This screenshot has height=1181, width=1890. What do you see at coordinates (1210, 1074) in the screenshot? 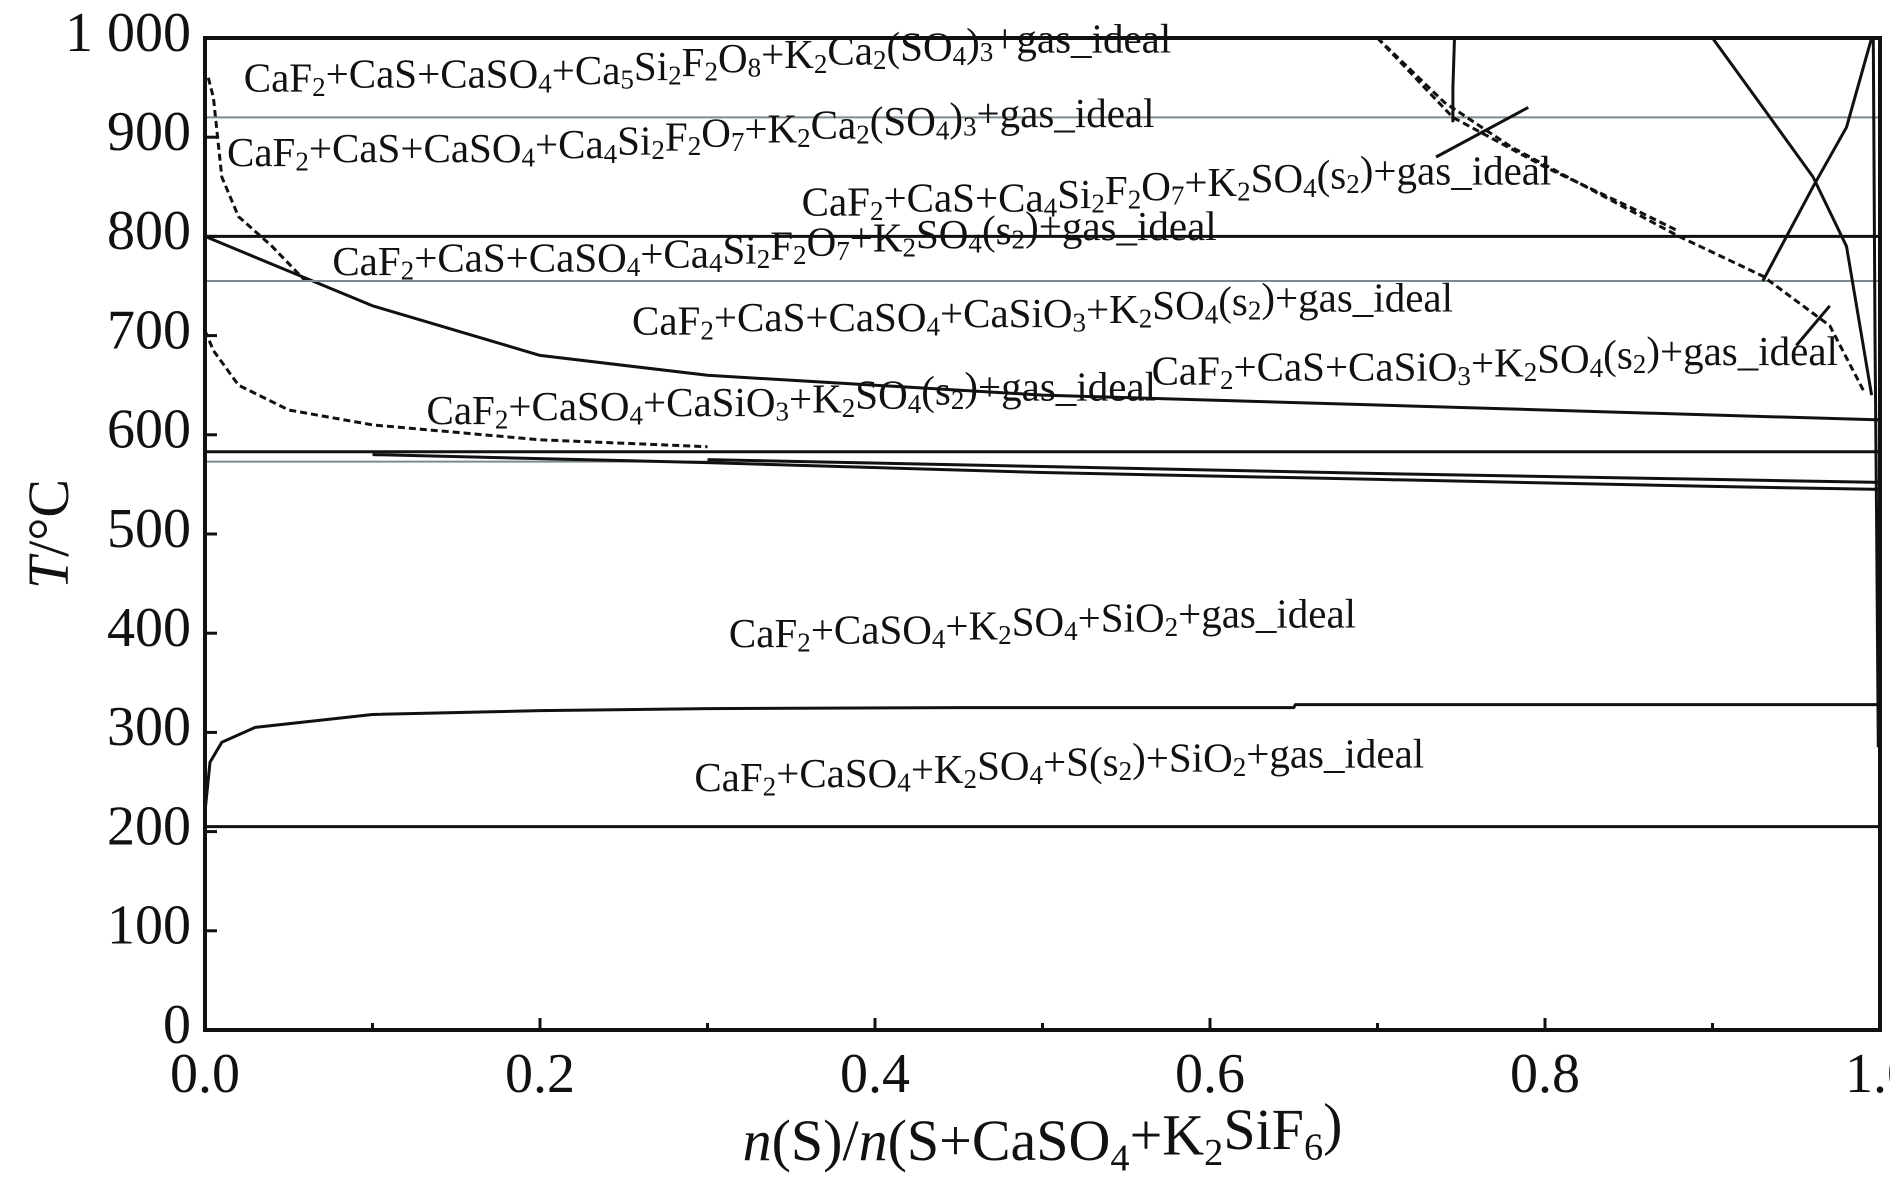
I see `x-tick-label: 0.6` at bounding box center [1210, 1074].